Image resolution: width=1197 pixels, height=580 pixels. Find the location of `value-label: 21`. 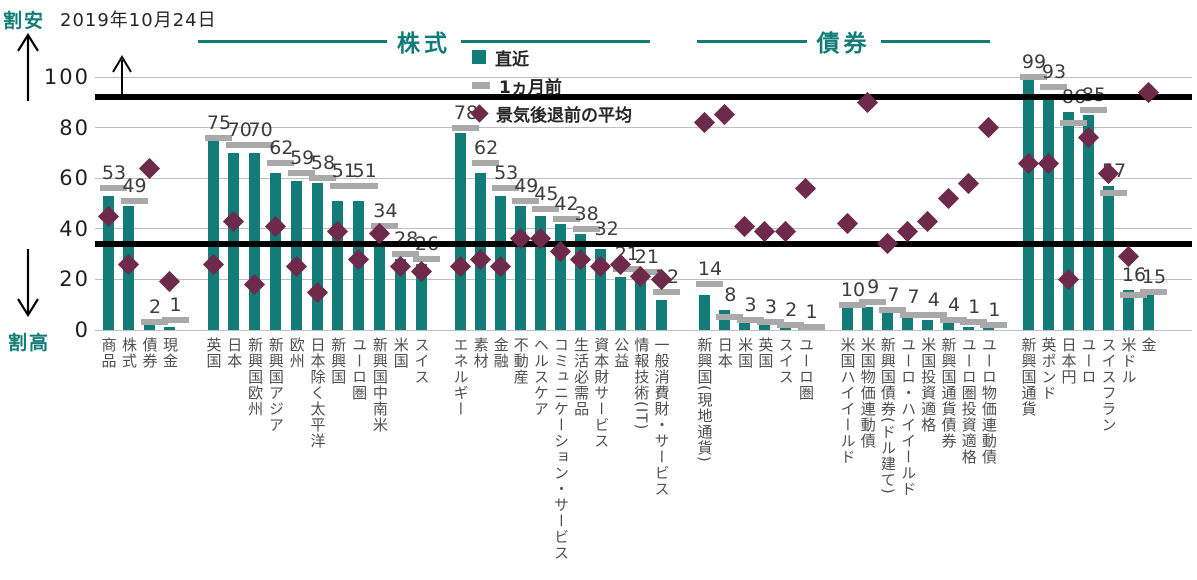

value-label: 21 is located at coordinates (646, 256).